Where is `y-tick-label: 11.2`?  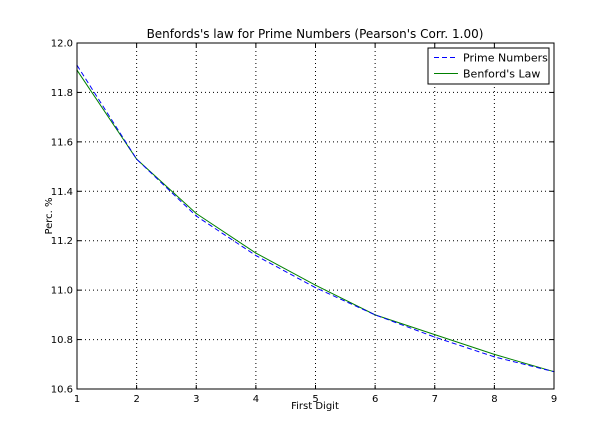 y-tick-label: 11.2 is located at coordinates (62, 241).